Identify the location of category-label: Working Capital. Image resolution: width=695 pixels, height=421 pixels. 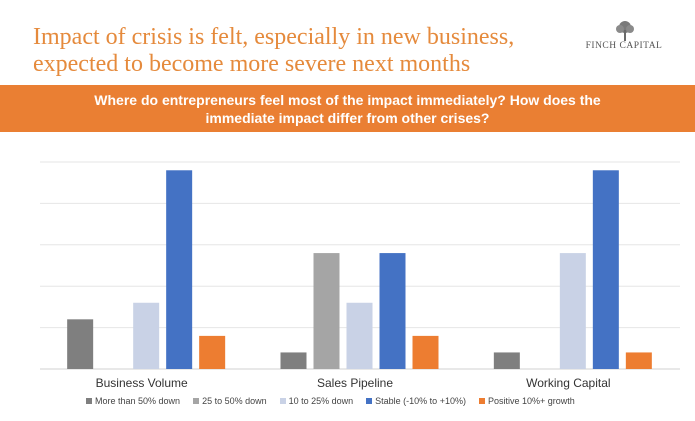
(568, 383).